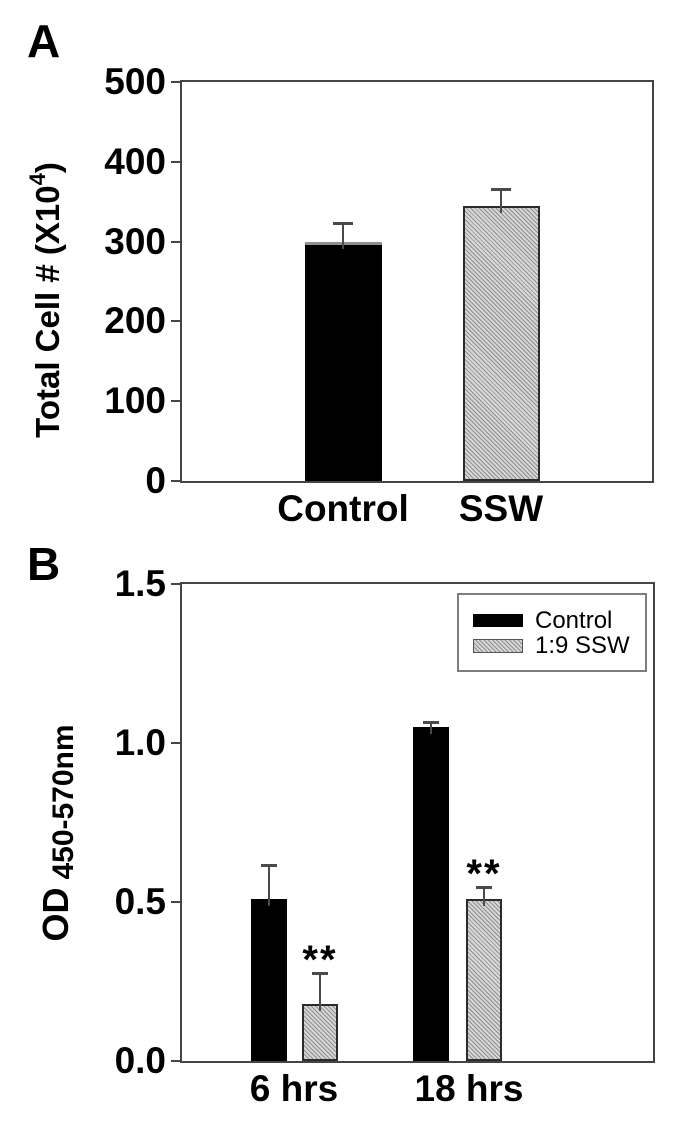 Image resolution: width=685 pixels, height=1141 pixels. I want to click on legend-label-control: Control, so click(574, 620).